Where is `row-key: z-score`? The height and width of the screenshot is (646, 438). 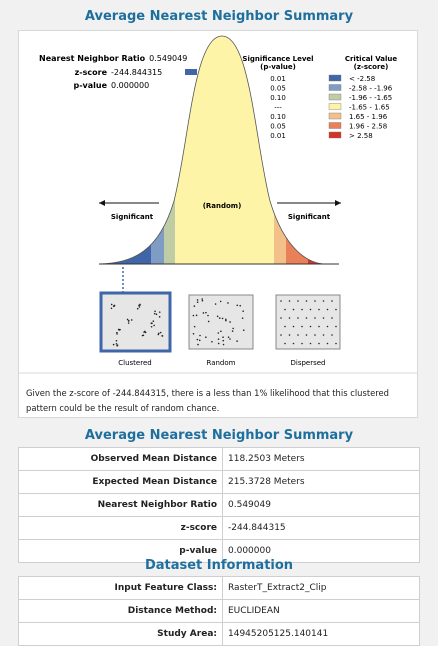 row-key: z-score is located at coordinates (120, 528).